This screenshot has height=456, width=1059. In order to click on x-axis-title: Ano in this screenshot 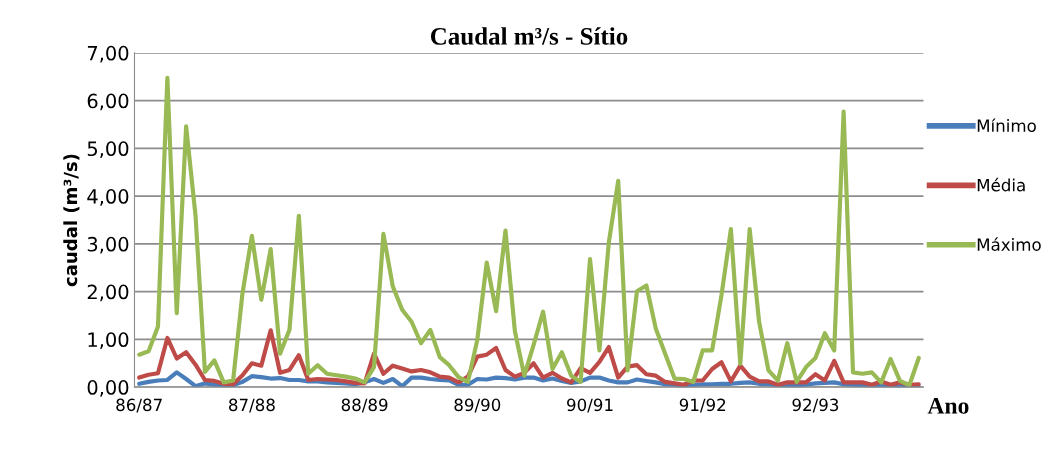, I will do `click(948, 405)`.